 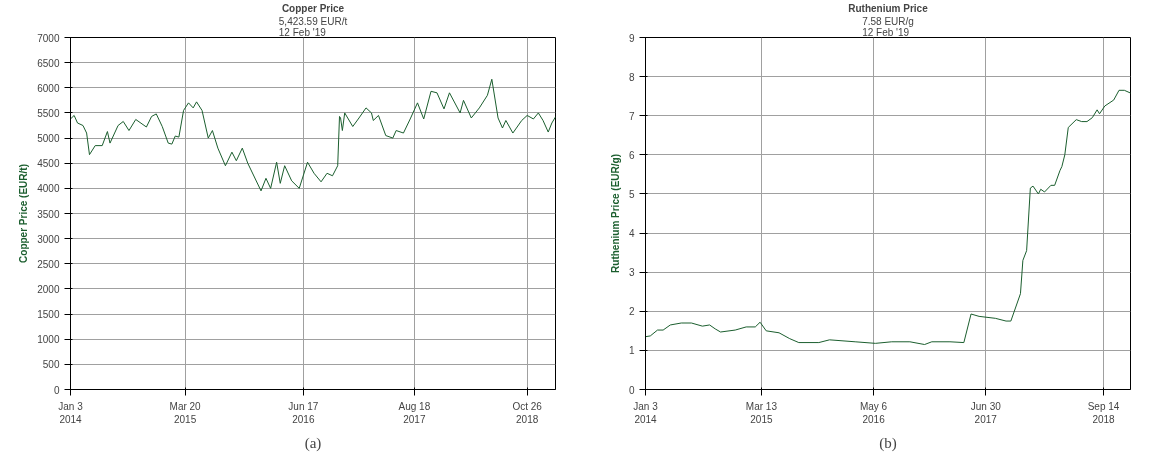 What do you see at coordinates (48, 264) in the screenshot?
I see `y-tick-label: 2500` at bounding box center [48, 264].